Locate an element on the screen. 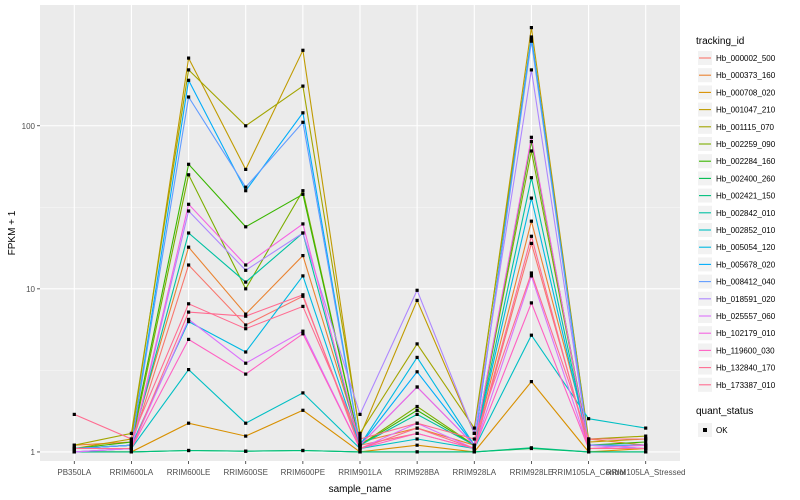 Image resolution: width=800 pixels, height=500 pixels. legend-label-14: Hb_018591_020 is located at coordinates (746, 299).